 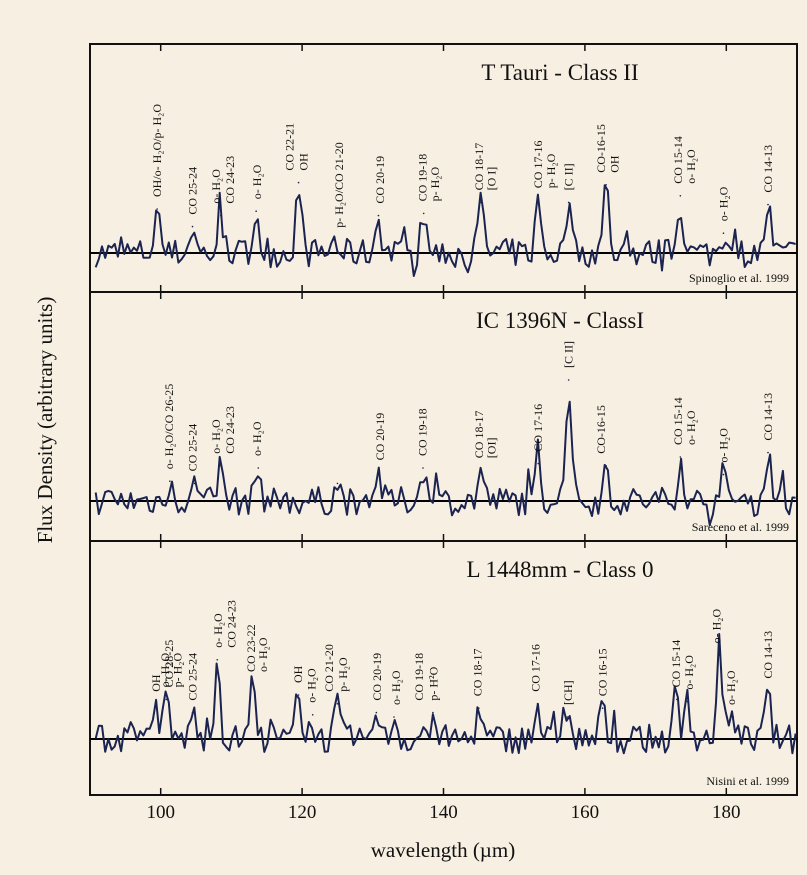 I want to click on line-annotation: CO 21-20, so click(x=329, y=668).